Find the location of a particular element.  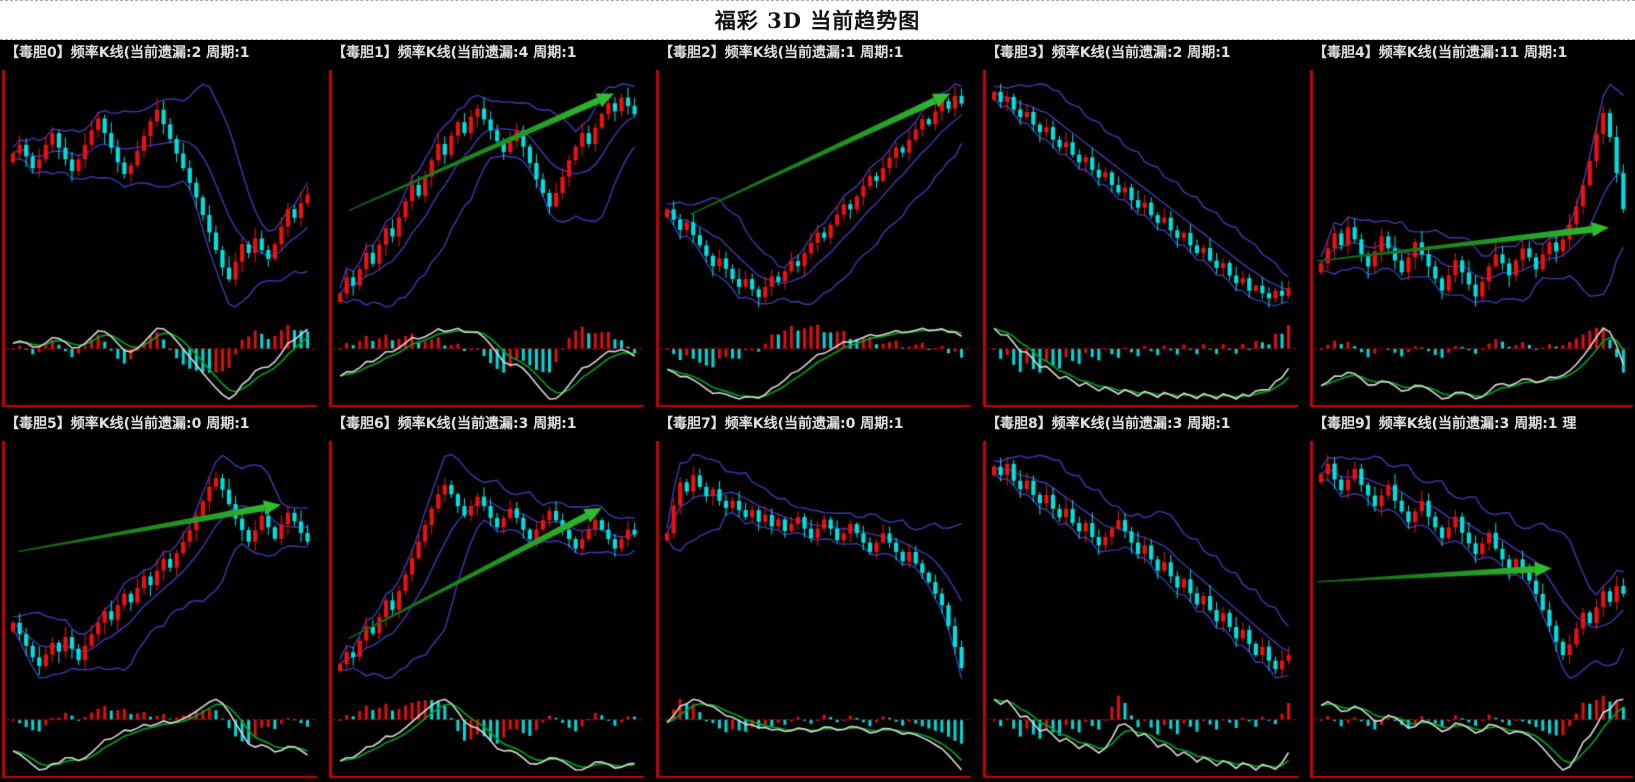

panel-header: 【毒胆6】频率K线(当前遗漏:3 周期:1 is located at coordinates (454, 424).